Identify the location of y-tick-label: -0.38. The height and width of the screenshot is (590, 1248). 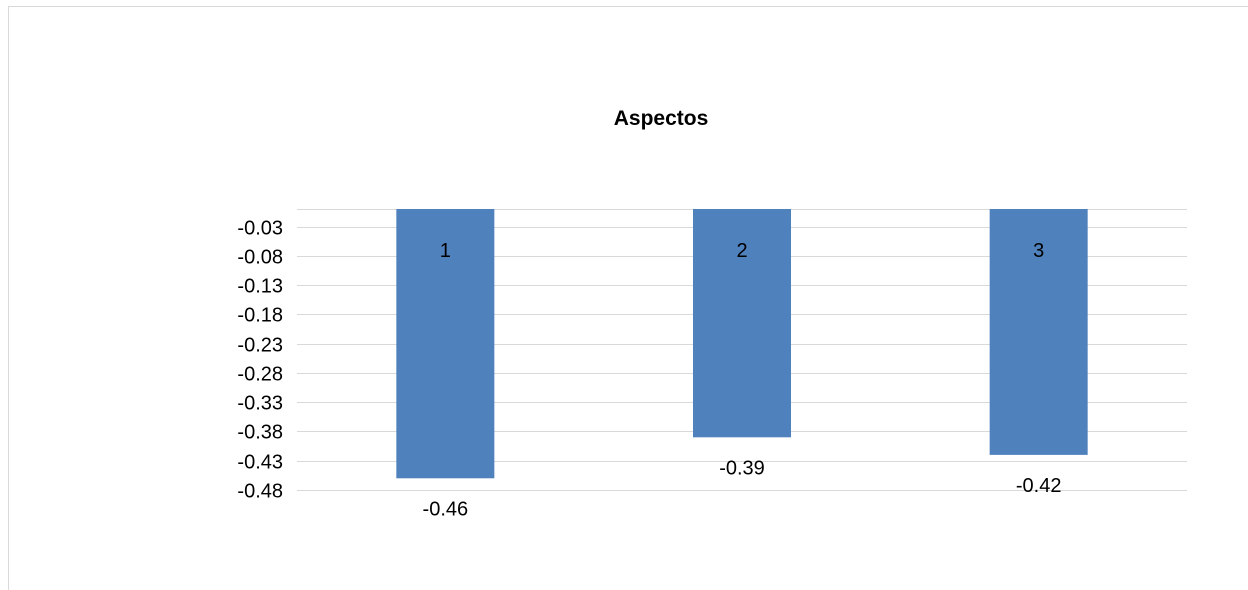
(260, 433).